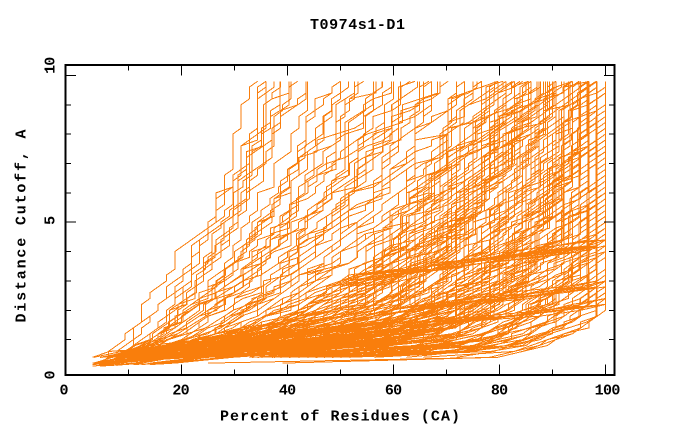 This screenshot has height=440, width=680. Describe the element at coordinates (499, 391) in the screenshot. I see `svg-text: 80` at that location.